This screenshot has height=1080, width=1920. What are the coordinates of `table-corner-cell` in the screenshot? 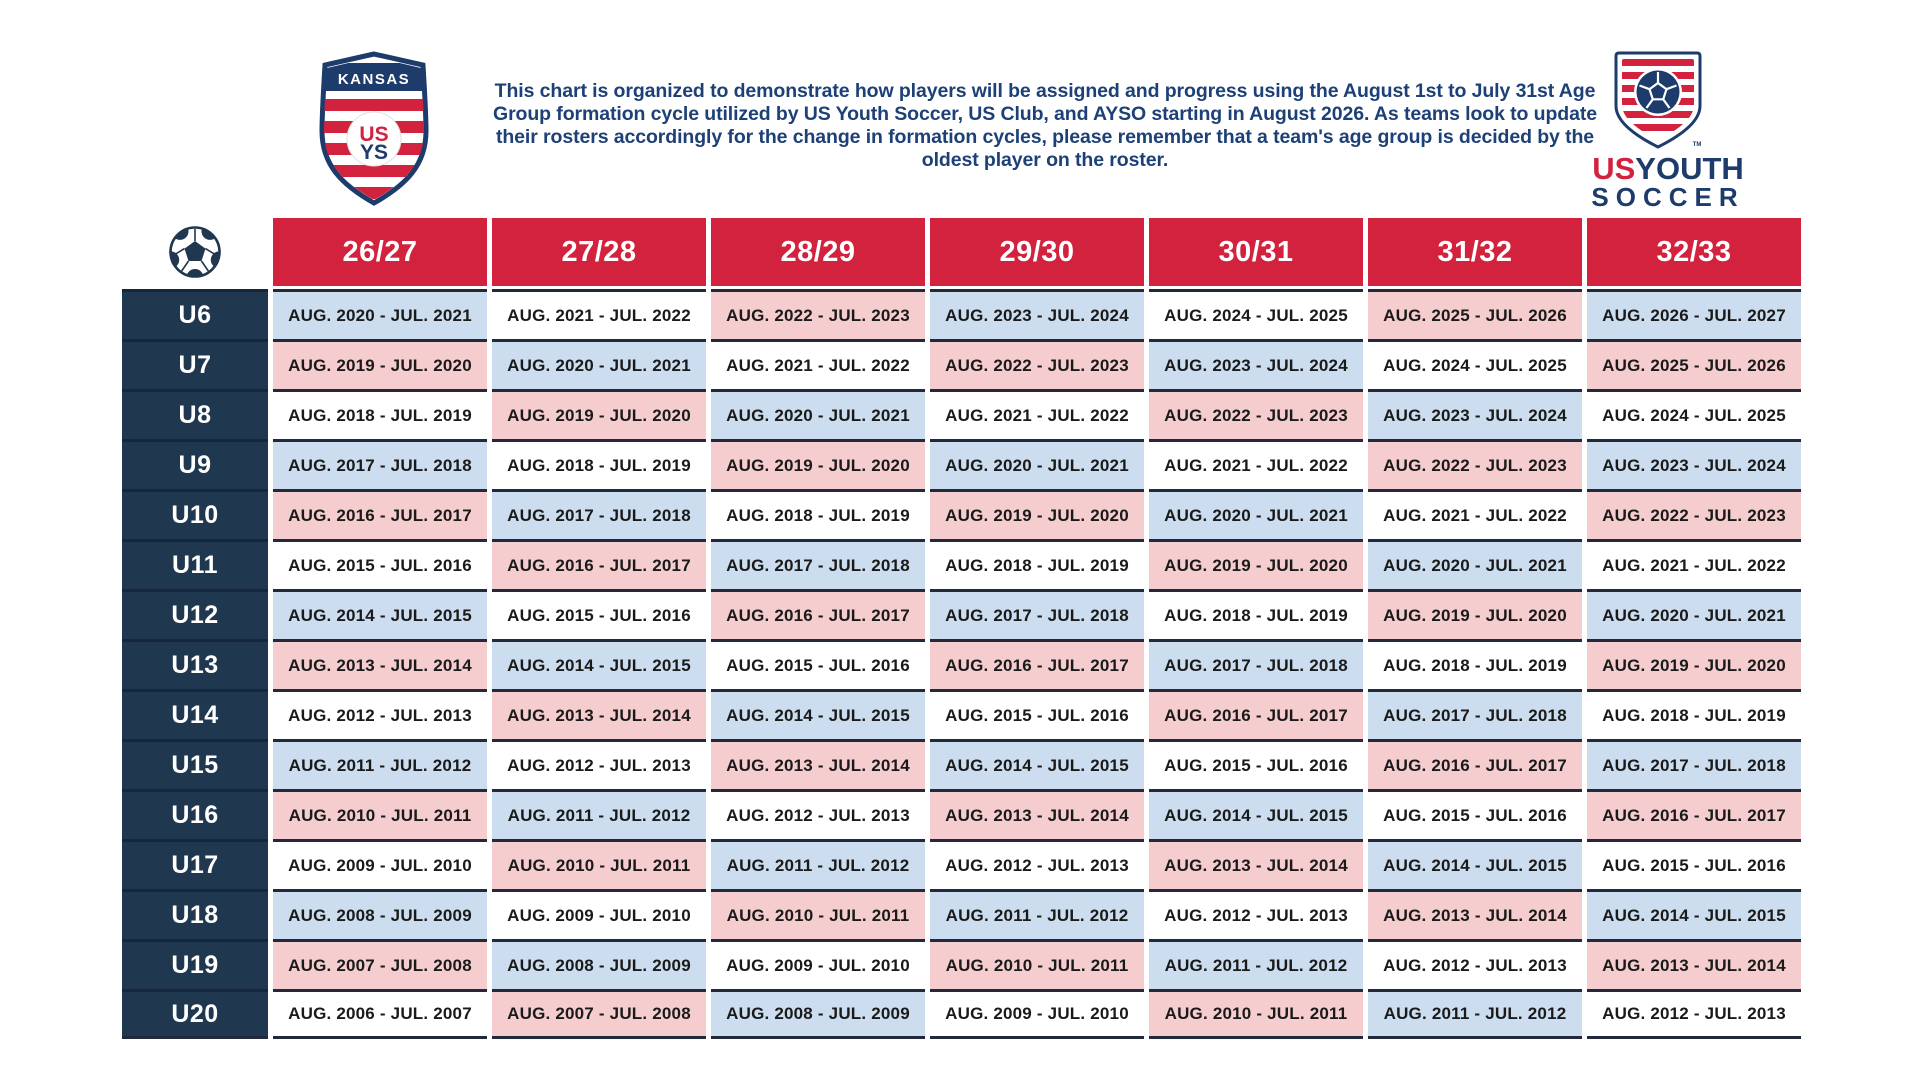 It's located at (195, 252).